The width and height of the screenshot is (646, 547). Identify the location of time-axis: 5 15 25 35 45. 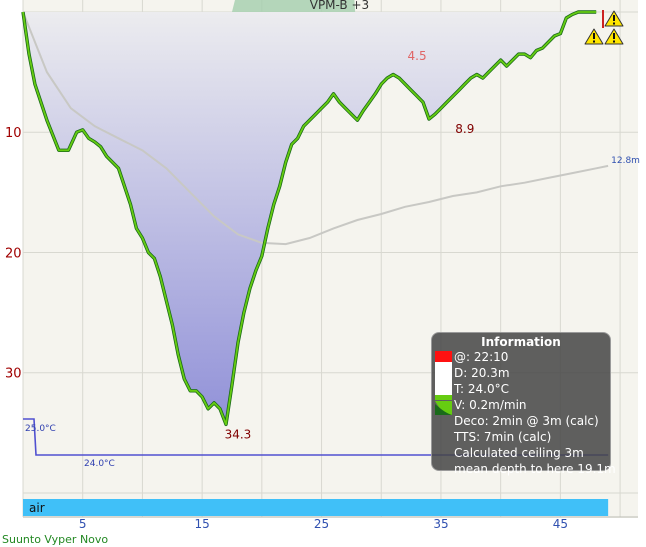
(323, 524).